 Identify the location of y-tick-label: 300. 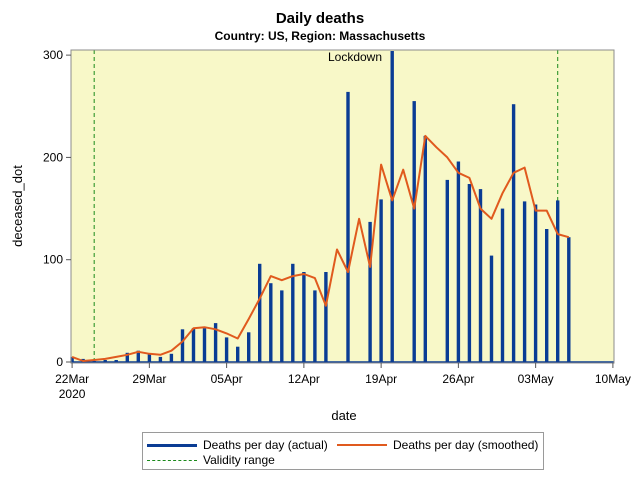
(53, 55).